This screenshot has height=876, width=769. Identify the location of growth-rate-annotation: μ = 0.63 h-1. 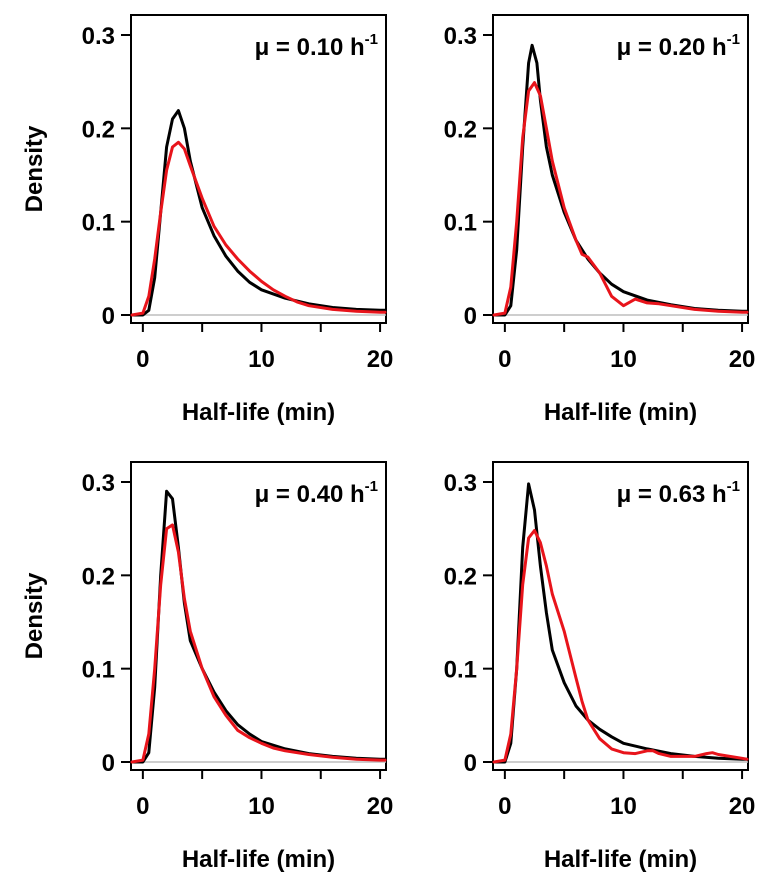
(678, 493).